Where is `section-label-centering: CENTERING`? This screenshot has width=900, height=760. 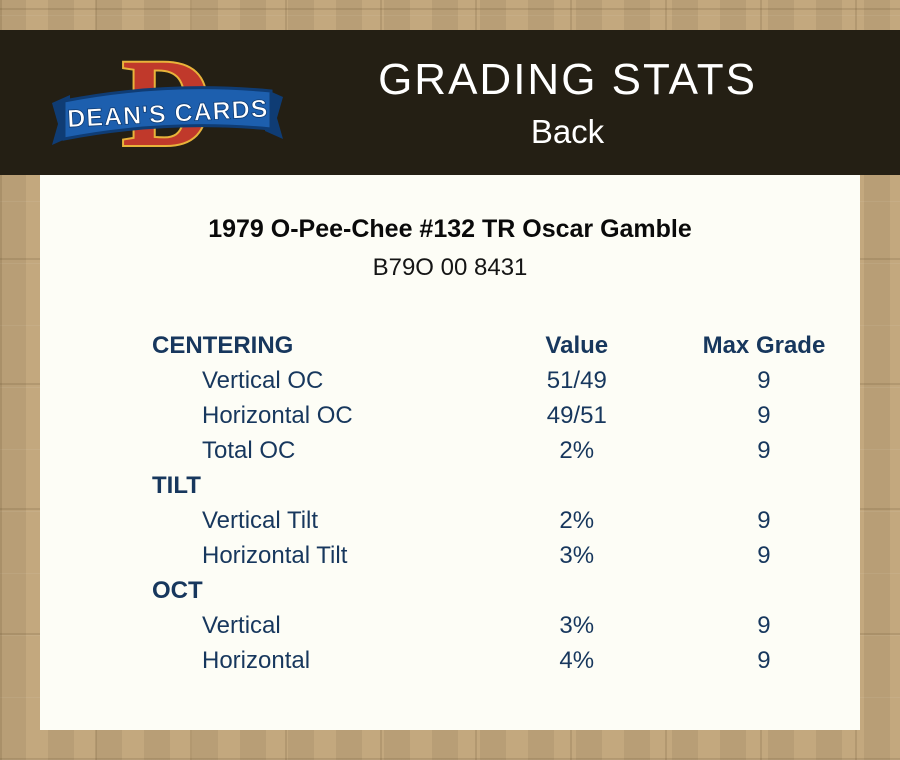 section-label-centering: CENTERING is located at coordinates (223, 345).